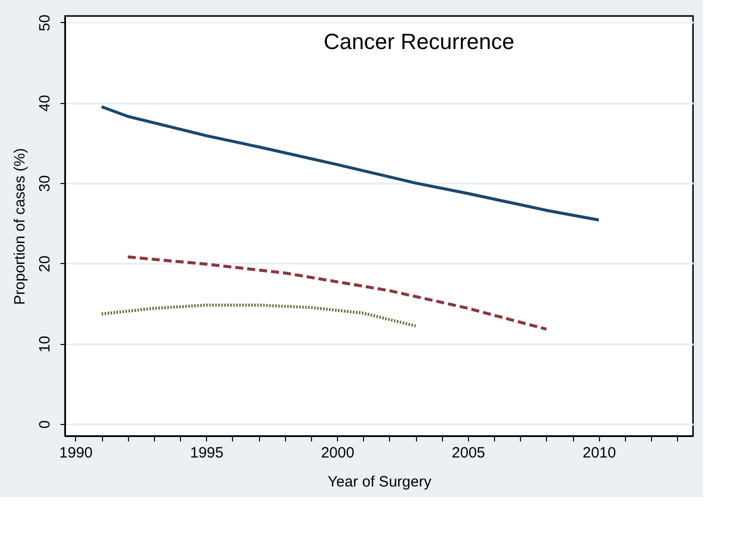 Image resolution: width=752 pixels, height=553 pixels. I want to click on y-tick-label: 10, so click(45, 344).